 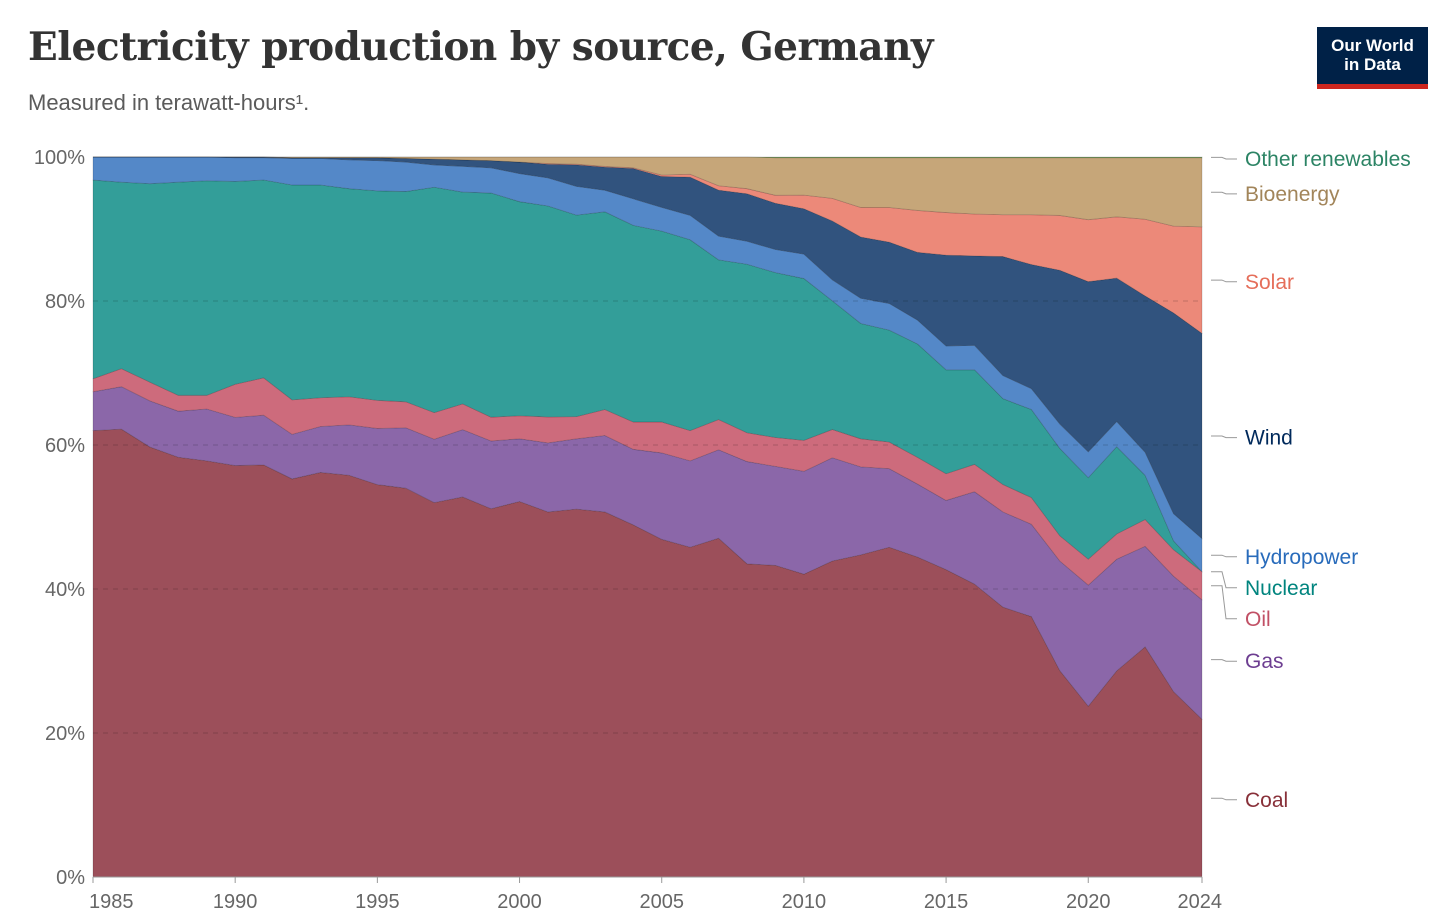 What do you see at coordinates (1269, 282) in the screenshot?
I see `legend-label-solar: Solar` at bounding box center [1269, 282].